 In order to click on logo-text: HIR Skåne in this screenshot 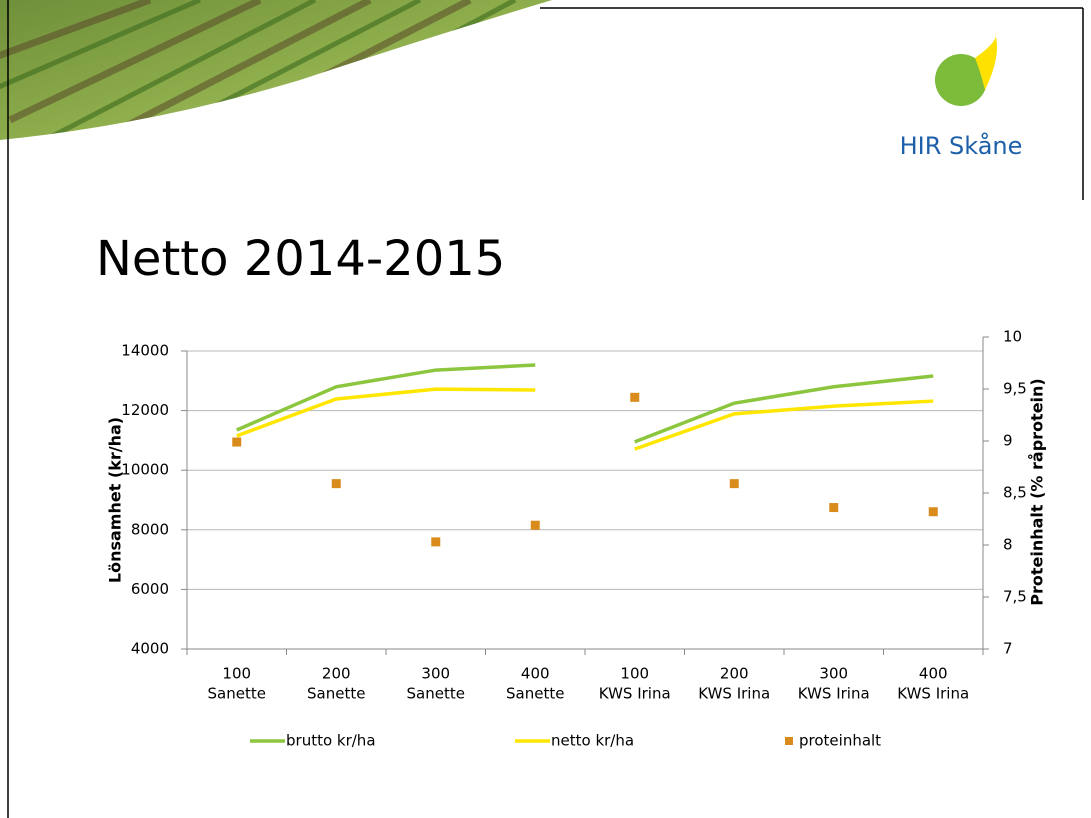, I will do `click(961, 145)`.